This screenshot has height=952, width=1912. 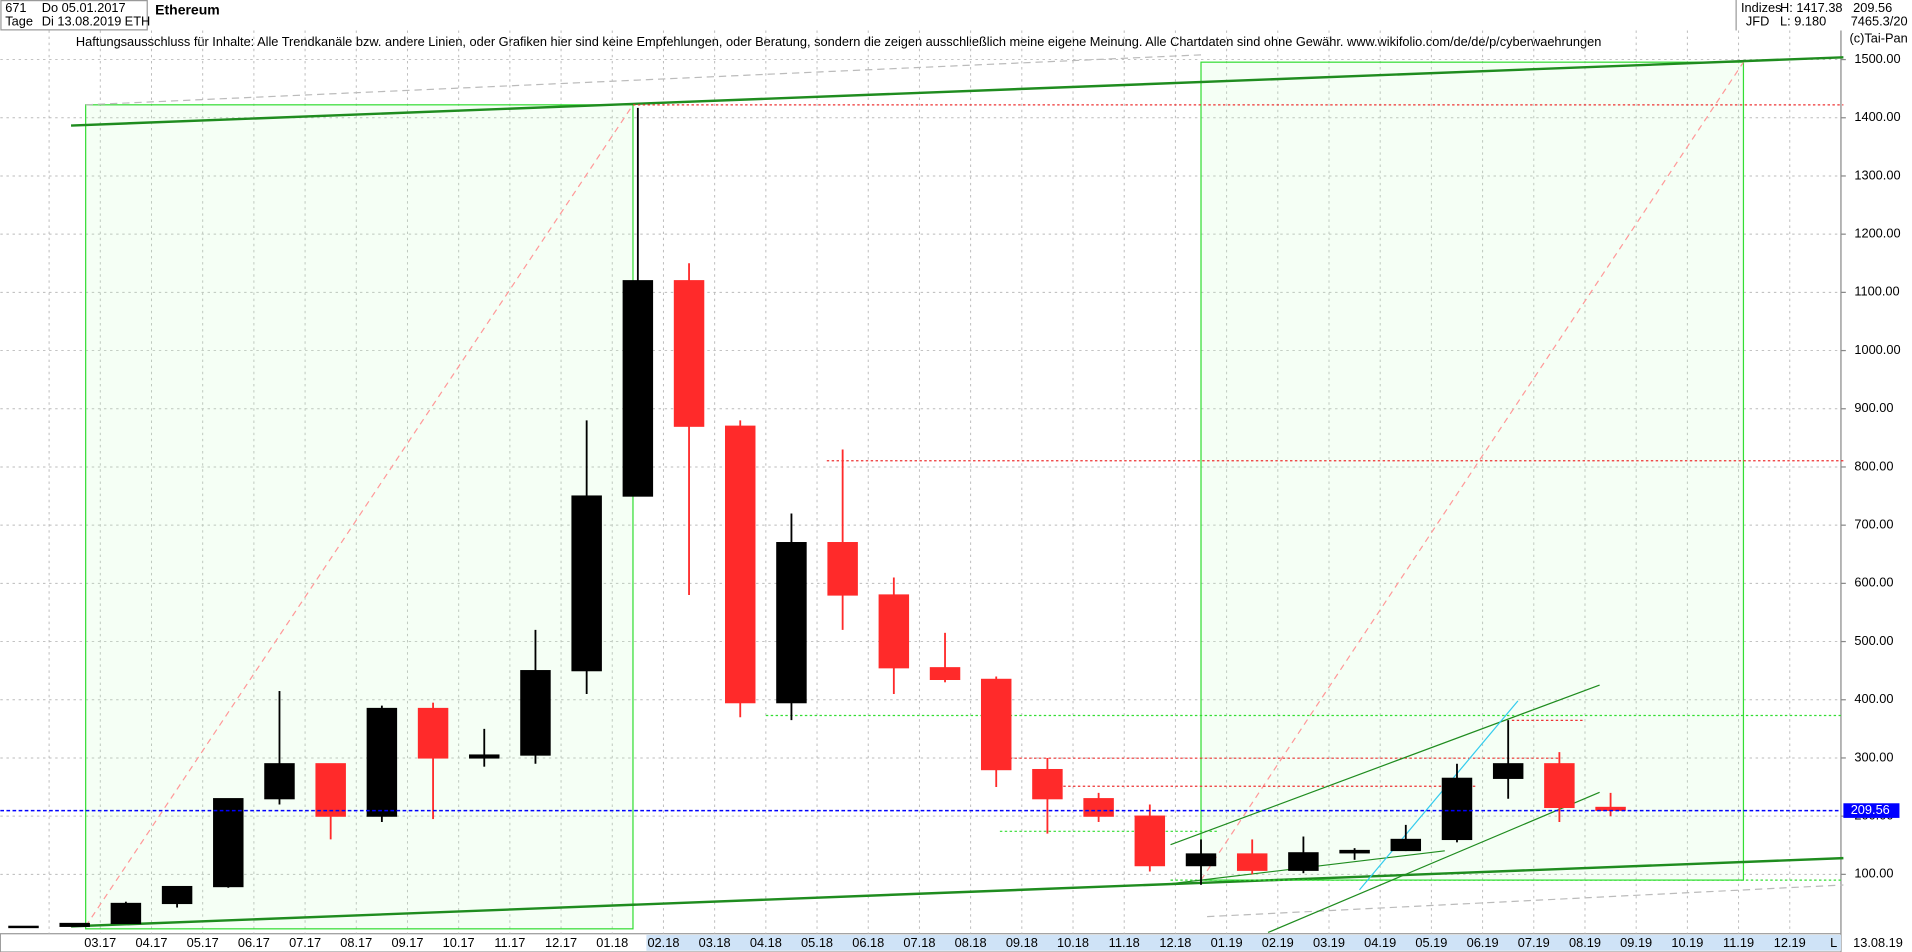 I want to click on x-tick-label: 09.19, so click(x=1636, y=942).